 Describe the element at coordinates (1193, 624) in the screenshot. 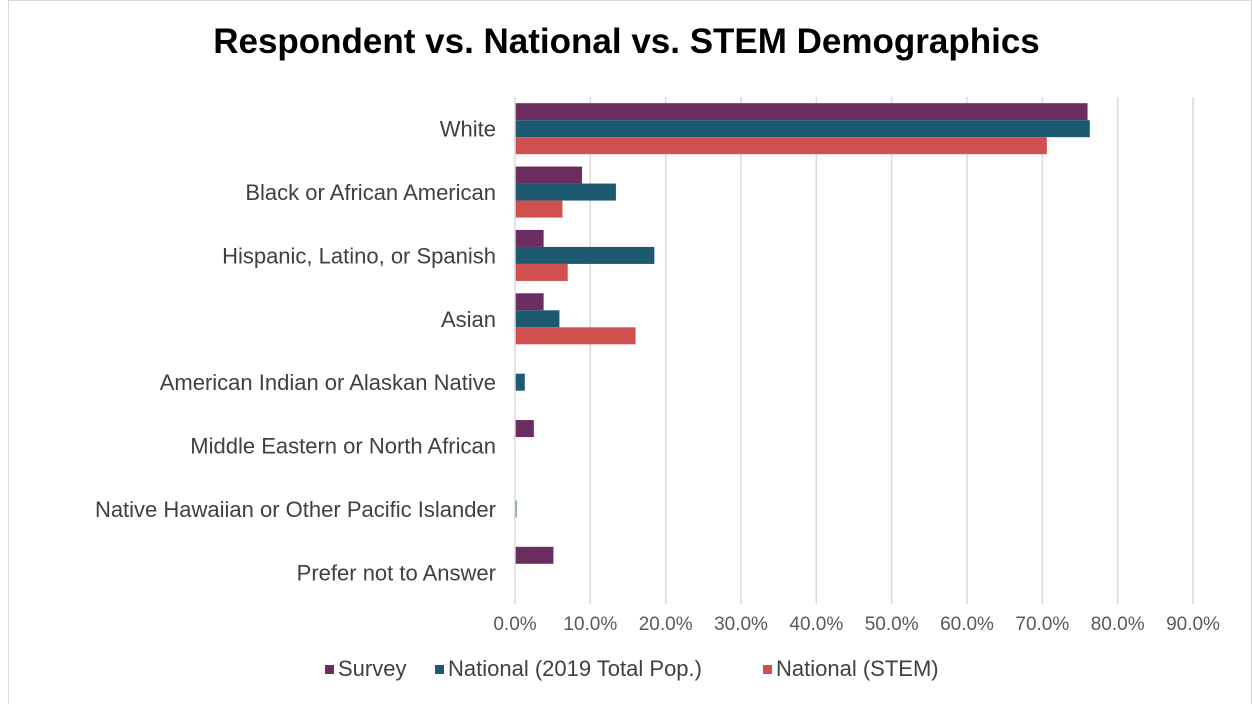

I see `x-tick-label: 90.0%` at that location.